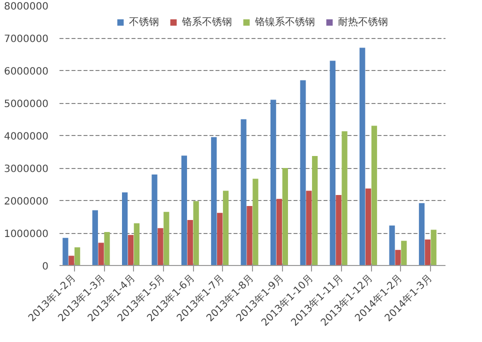 The image size is (482, 342). Describe the element at coordinates (144, 22) in the screenshot. I see `legend-label: 不锈钢` at that location.